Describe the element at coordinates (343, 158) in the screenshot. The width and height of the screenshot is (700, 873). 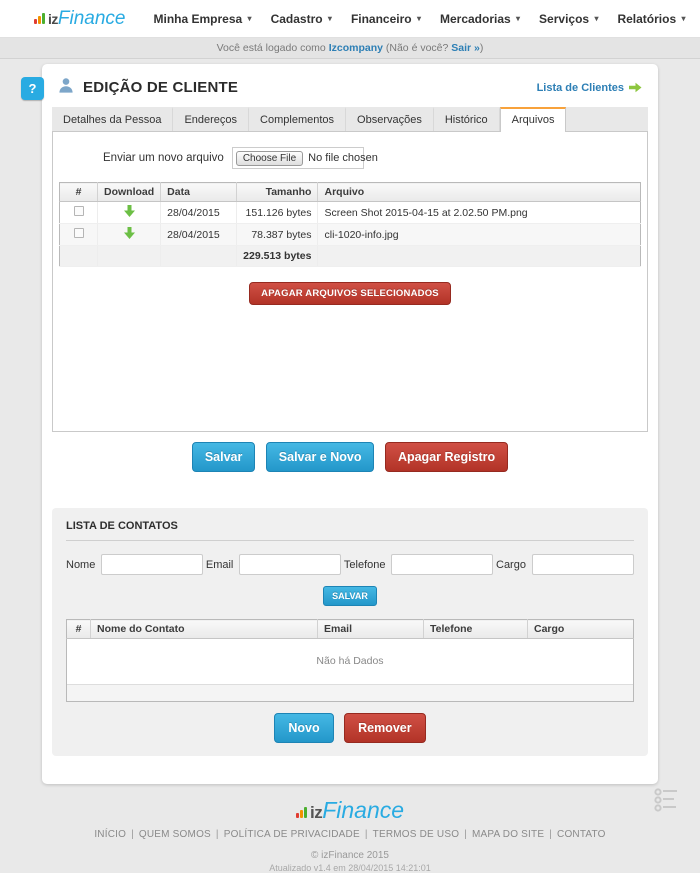
I see `file-chosen-status: No file chosen` at that location.